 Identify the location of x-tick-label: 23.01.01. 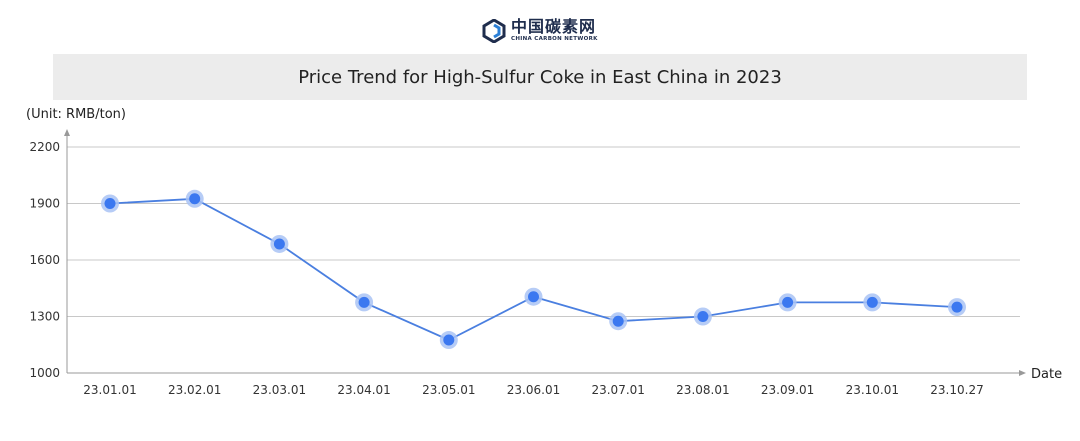
(109, 390).